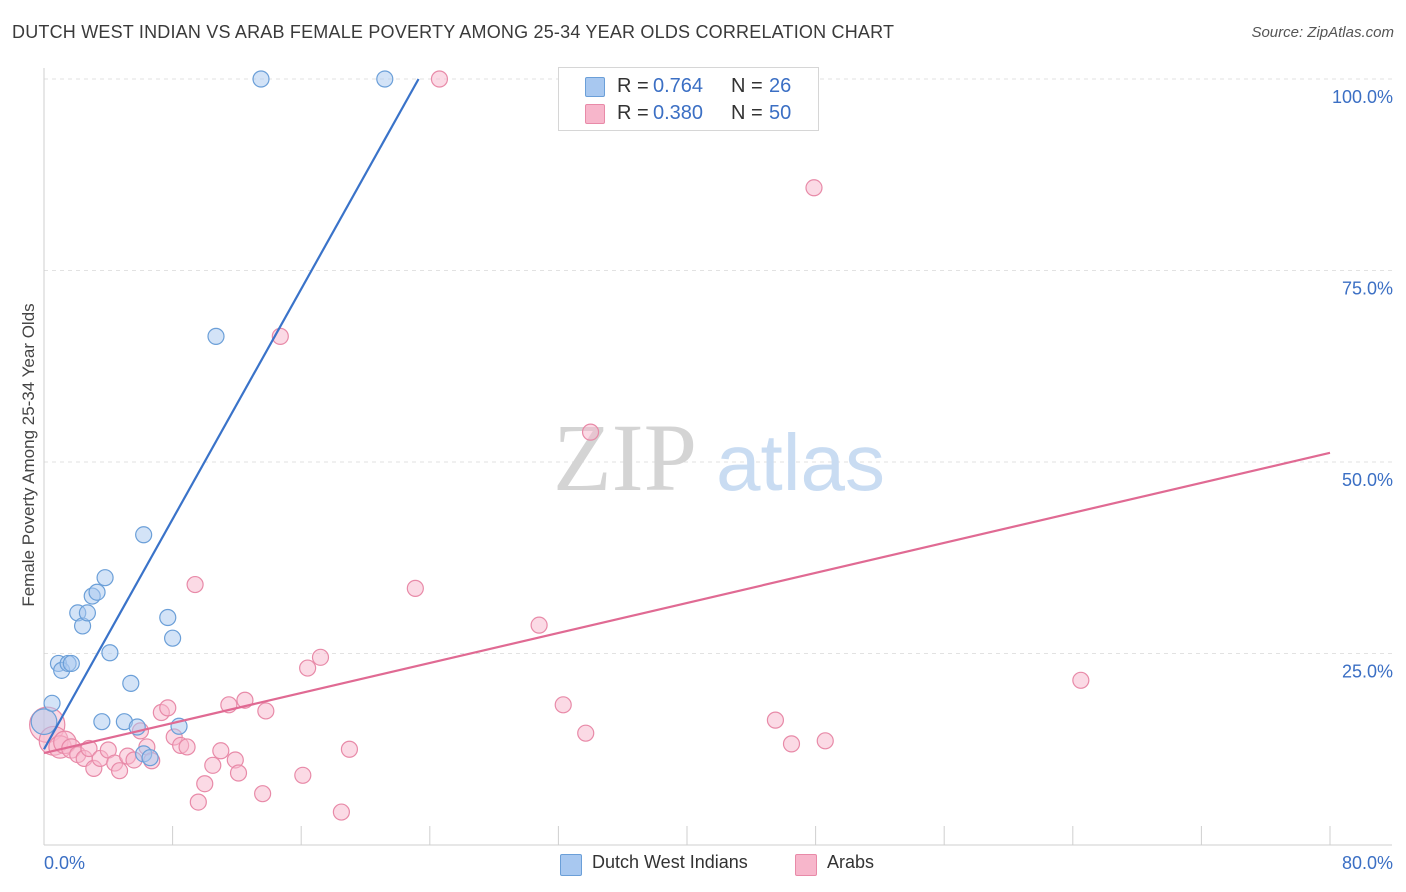  Describe the element at coordinates (800, 462) in the screenshot. I see `watermark-atlas: atlas` at that location.